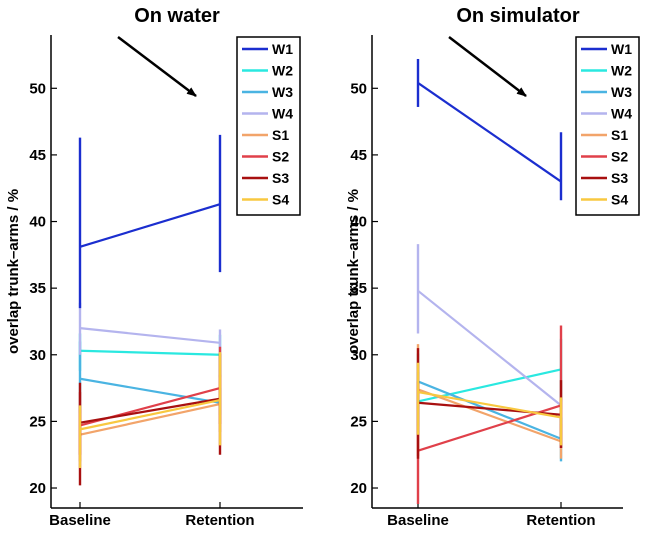 This screenshot has width=652, height=536. I want to click on series-s1, so click(489, 401).